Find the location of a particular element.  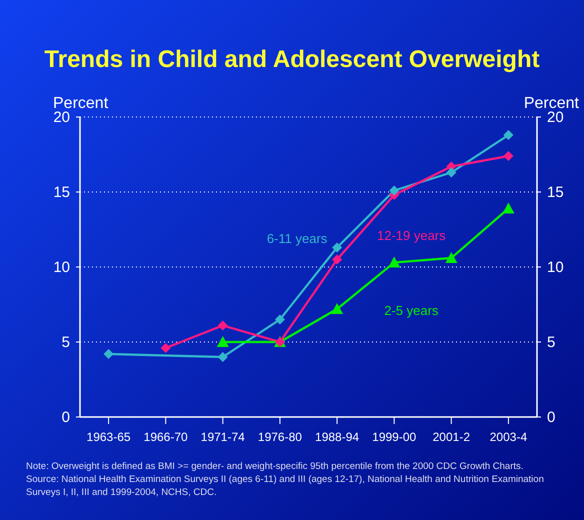

y2-tick-label: 10 is located at coordinates (555, 267).